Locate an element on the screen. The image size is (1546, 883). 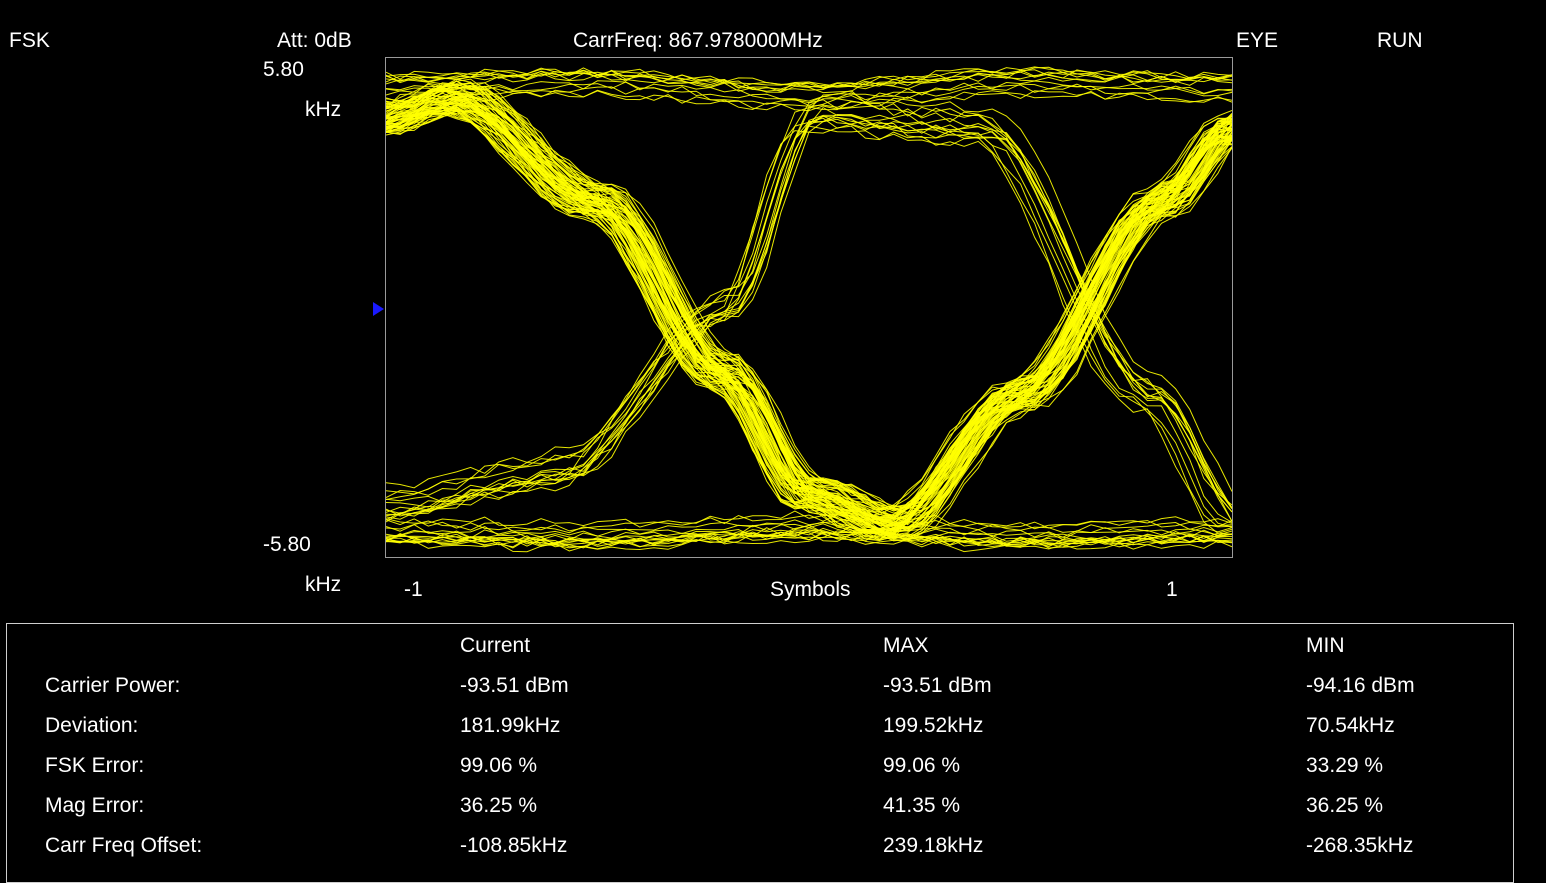
view-mode-label: EYE is located at coordinates (1257, 40).